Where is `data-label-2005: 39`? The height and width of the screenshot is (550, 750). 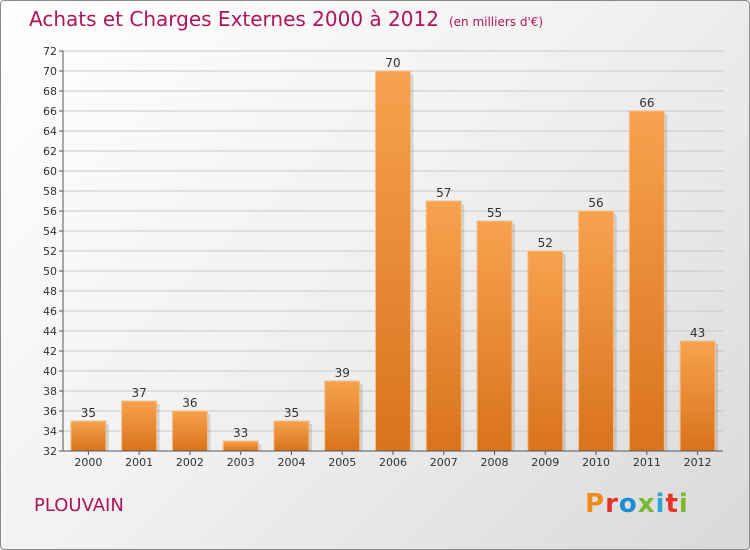 data-label-2005: 39 is located at coordinates (342, 373).